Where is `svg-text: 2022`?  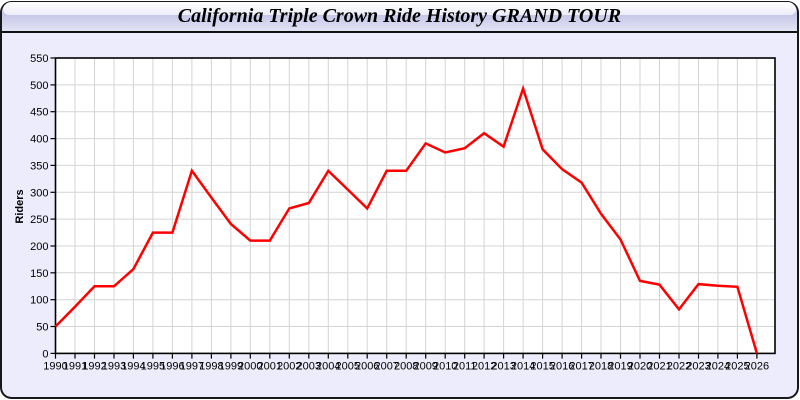 svg-text: 2022 is located at coordinates (679, 367).